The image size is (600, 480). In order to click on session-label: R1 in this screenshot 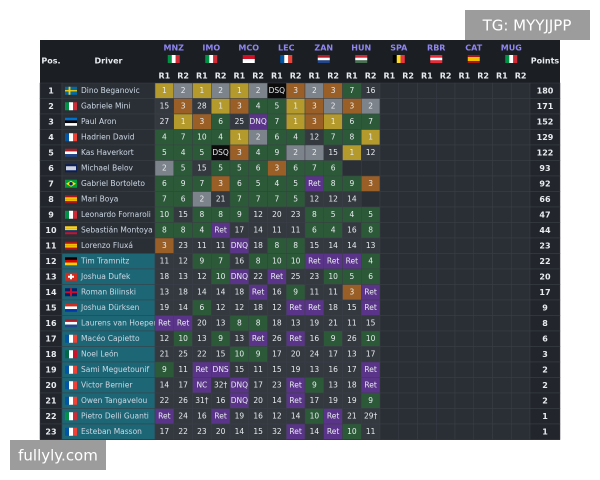, I will do `click(315, 76)`.